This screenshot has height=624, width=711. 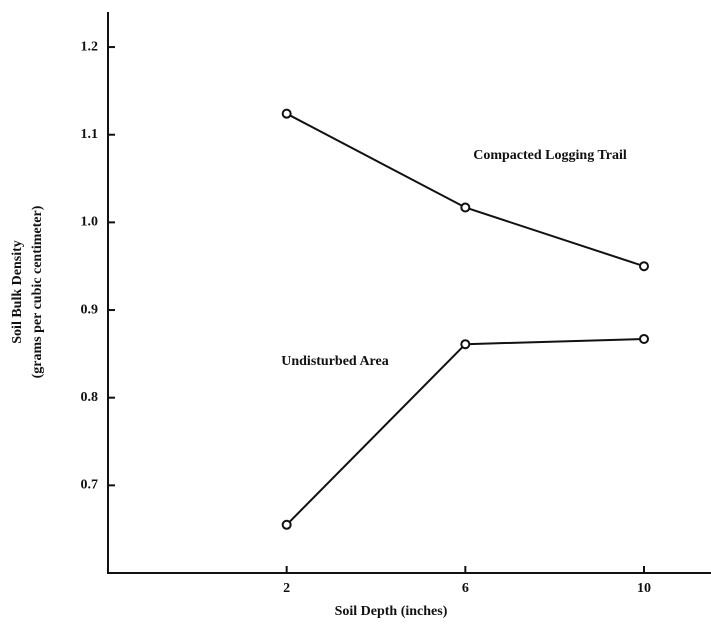 What do you see at coordinates (90, 309) in the screenshot?
I see `y-tick-label: 0.9` at bounding box center [90, 309].